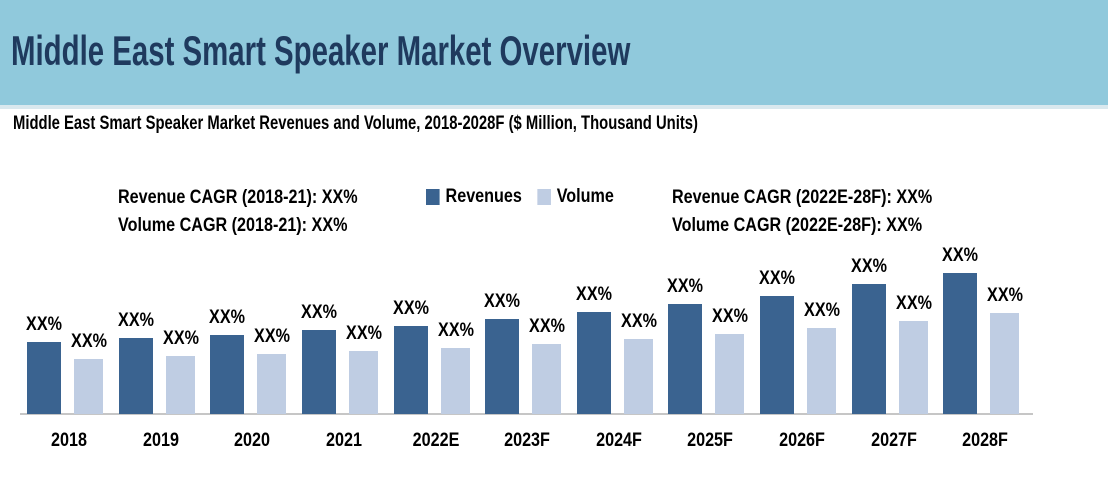  What do you see at coordinates (44, 324) in the screenshot?
I see `data-label-revenues-2018: XX%` at bounding box center [44, 324].